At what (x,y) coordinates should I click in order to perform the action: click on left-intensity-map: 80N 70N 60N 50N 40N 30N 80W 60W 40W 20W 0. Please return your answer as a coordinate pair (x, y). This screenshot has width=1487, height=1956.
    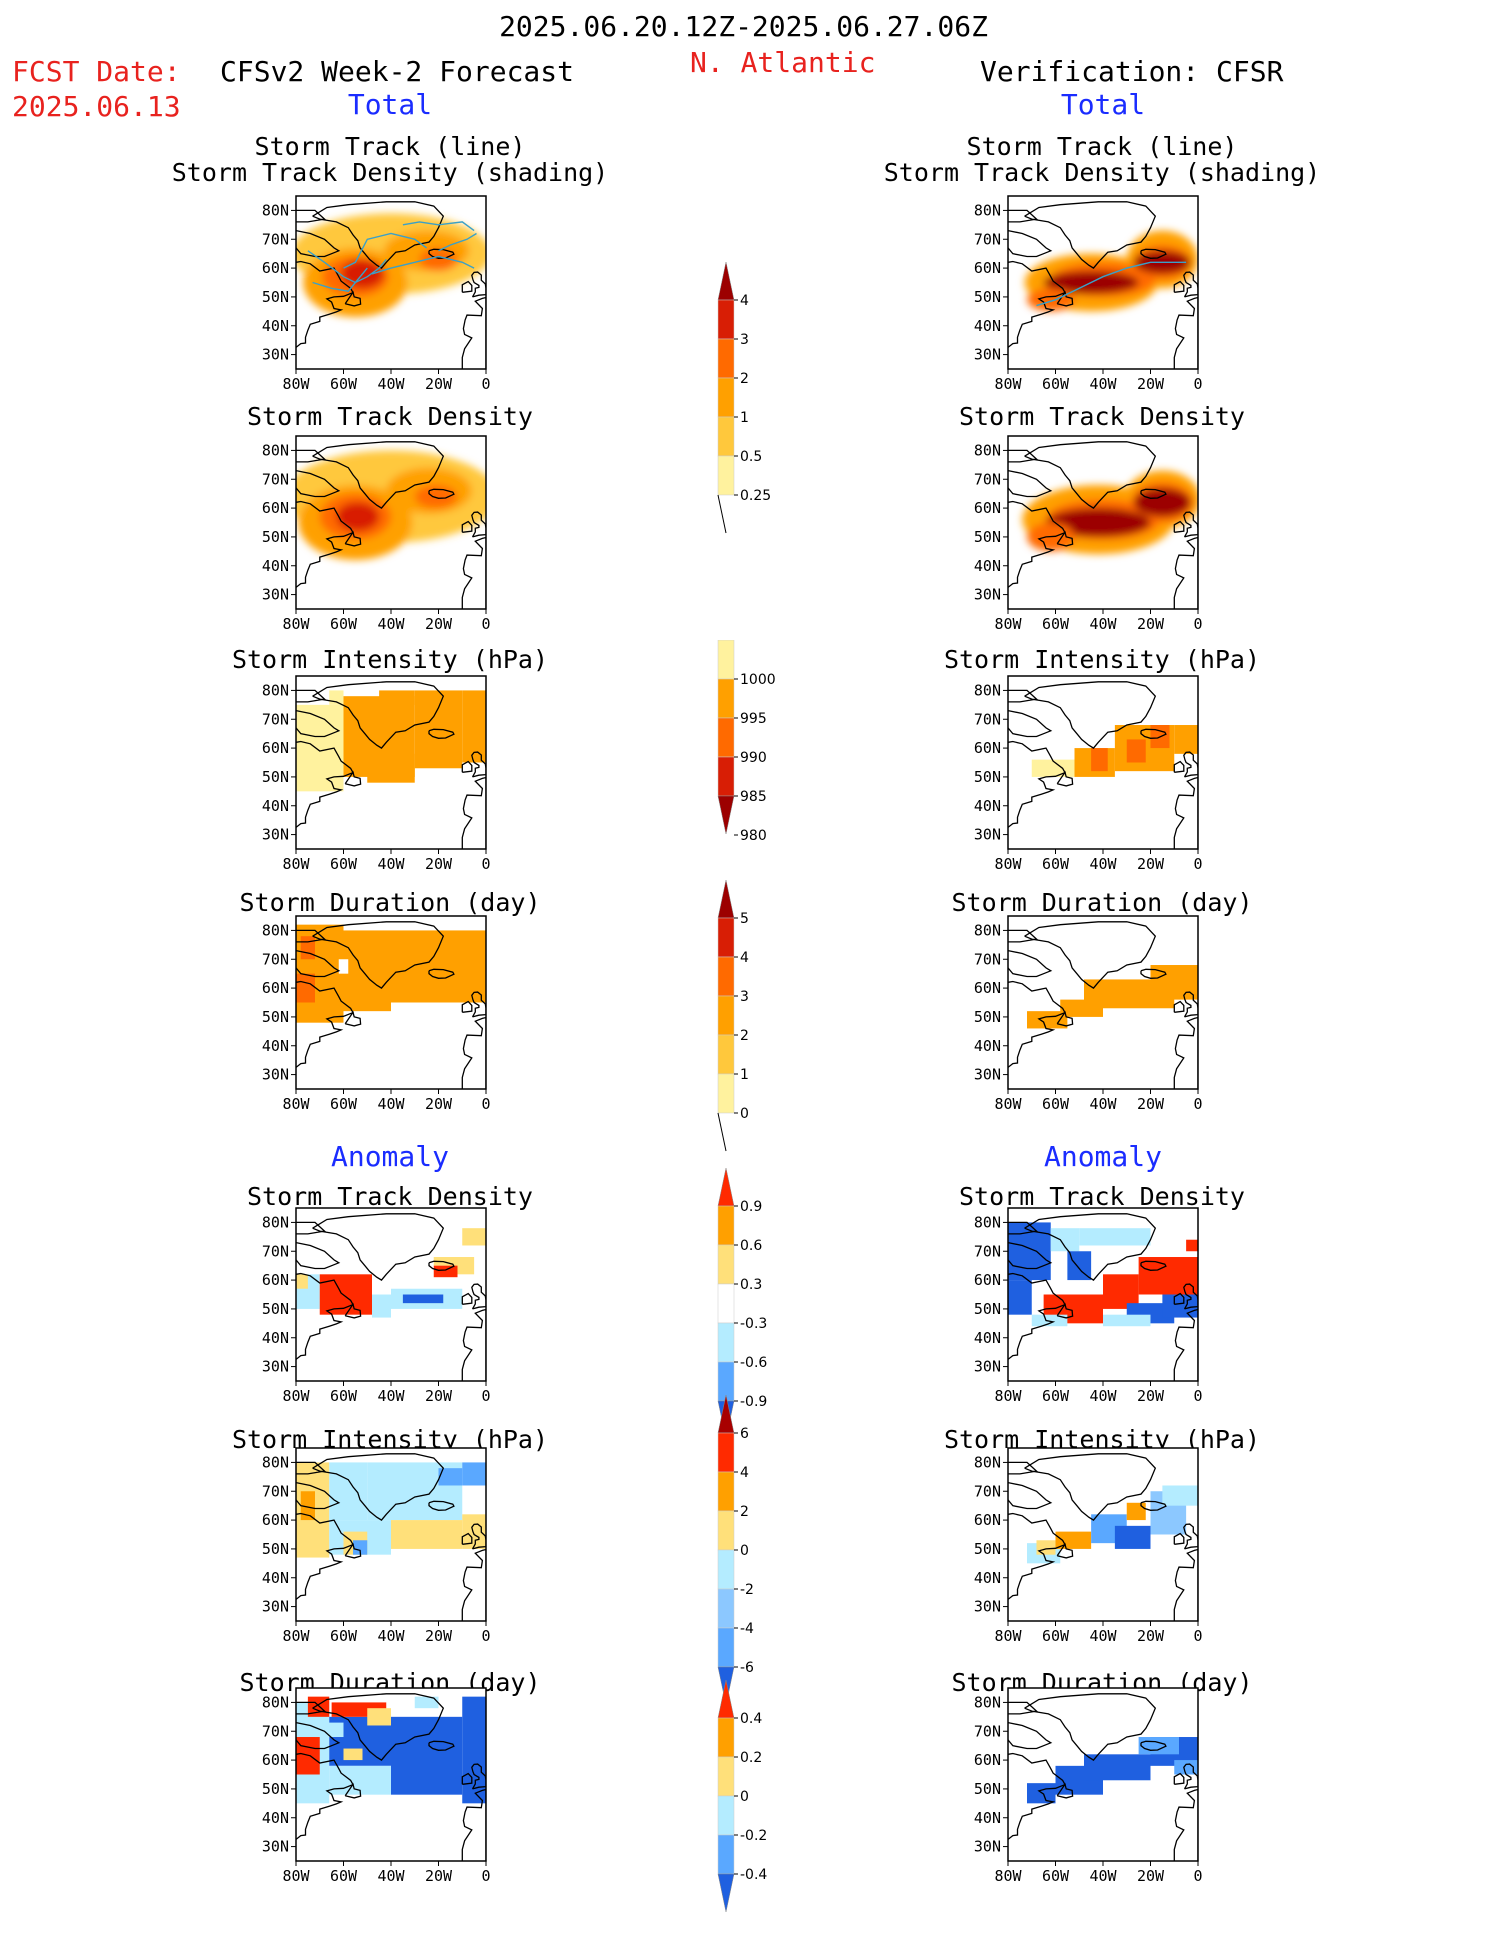
    Looking at the image, I should click on (376, 774).